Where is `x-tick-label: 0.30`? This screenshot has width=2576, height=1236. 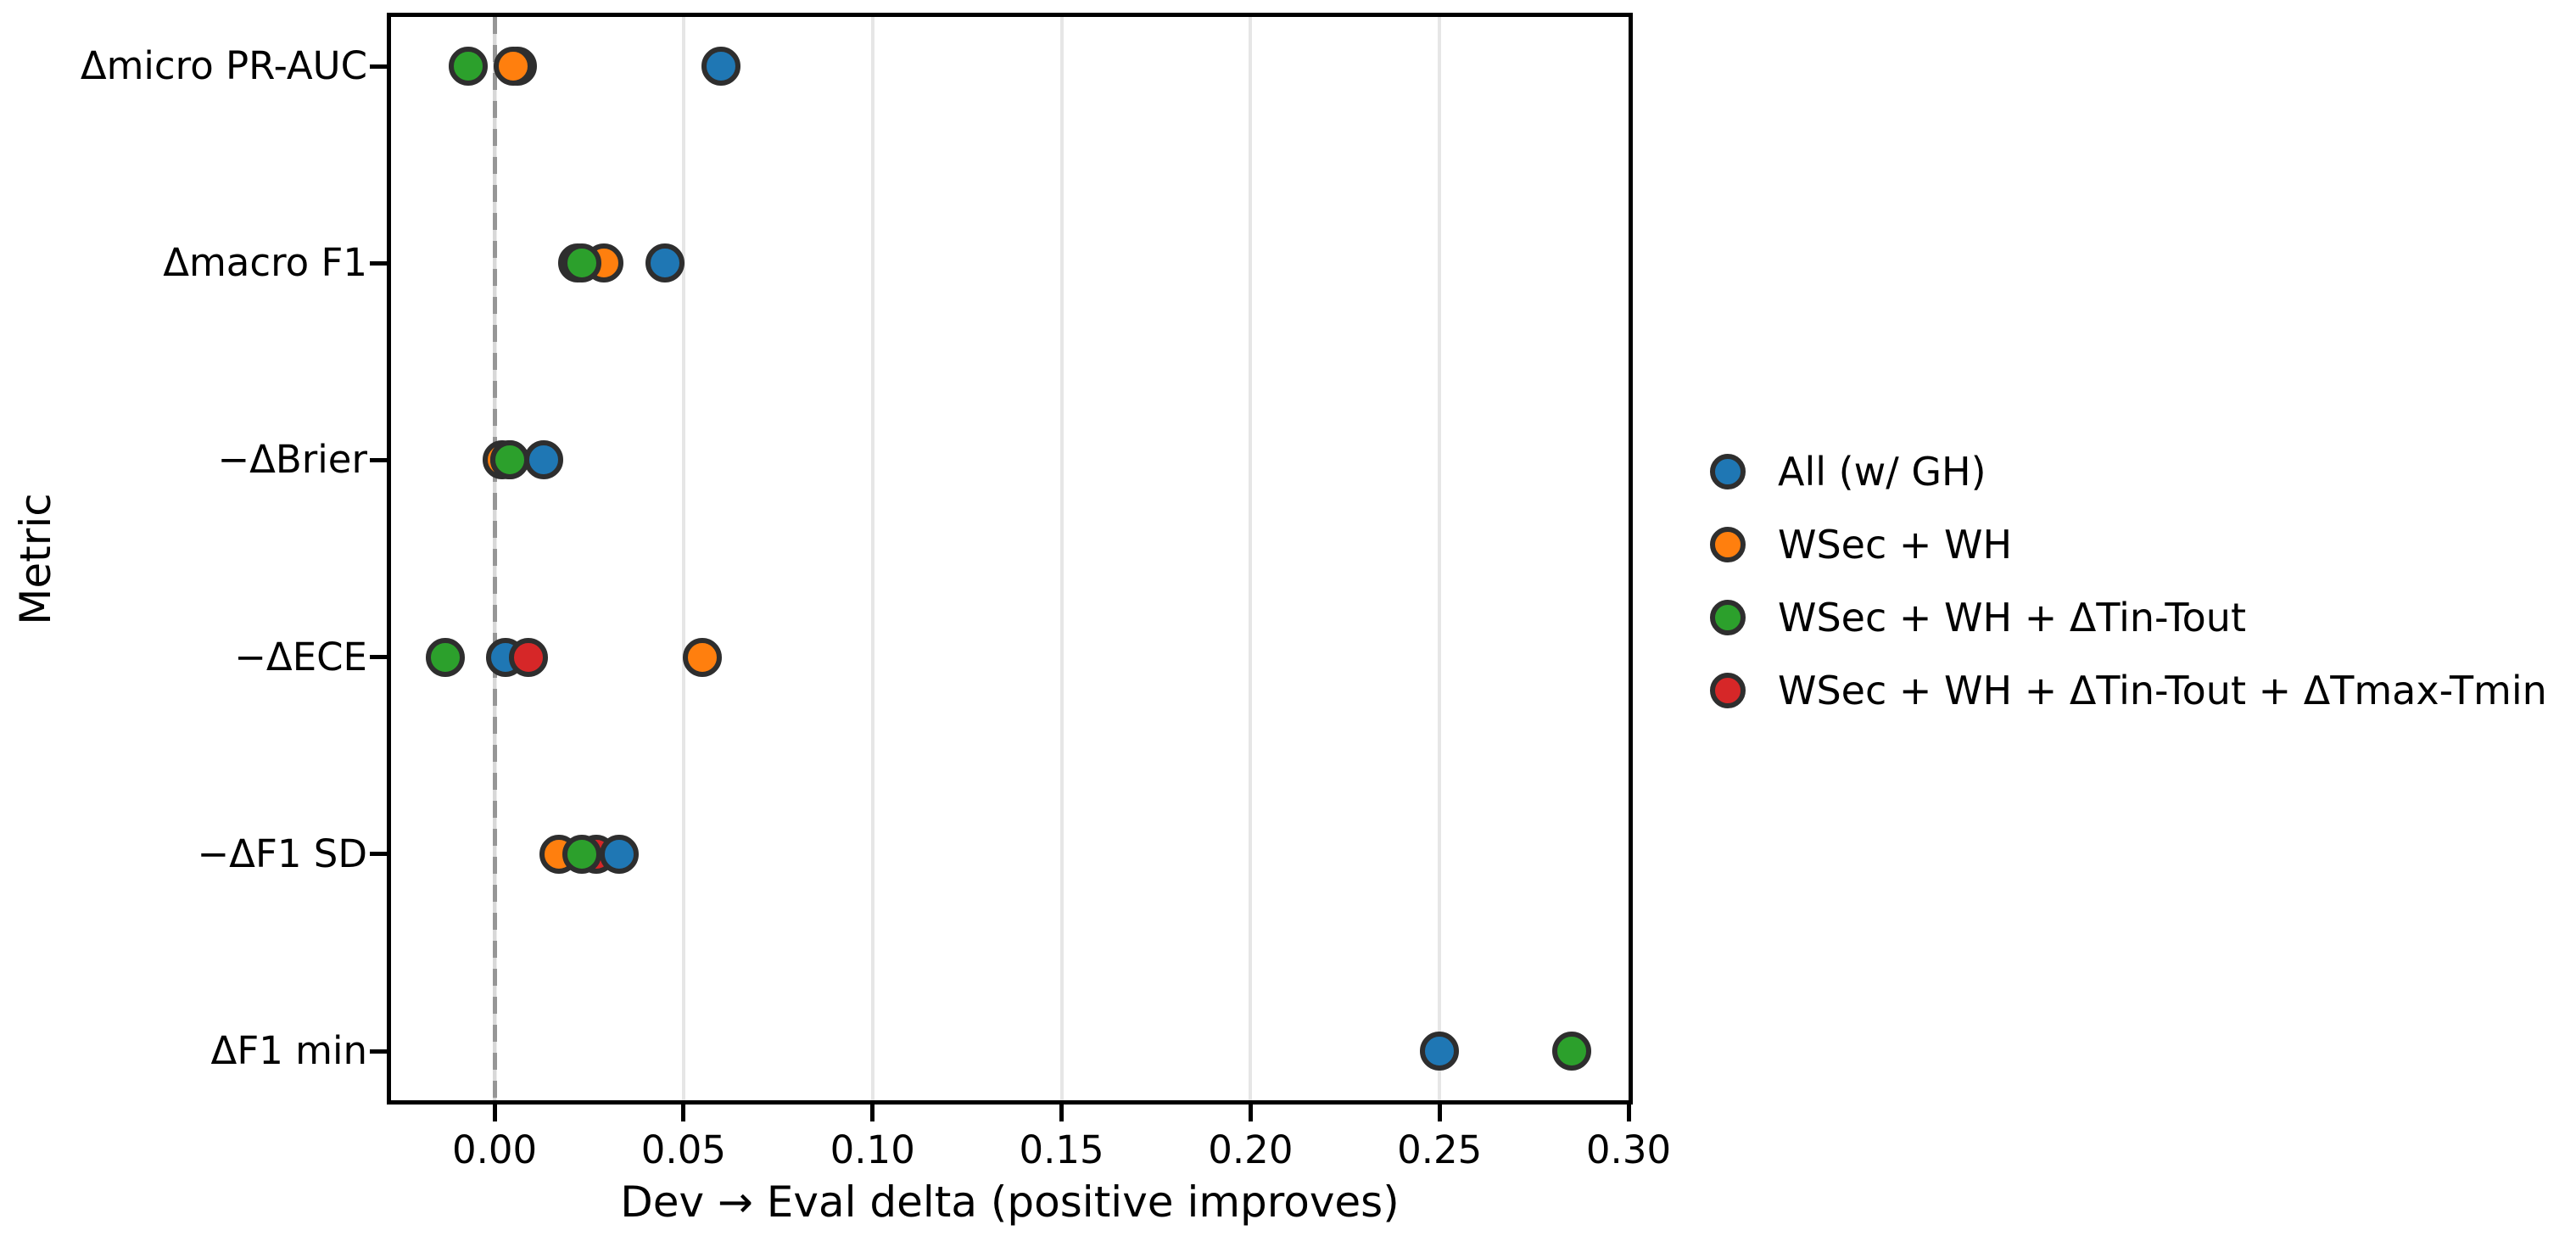 x-tick-label: 0.30 is located at coordinates (1628, 1149).